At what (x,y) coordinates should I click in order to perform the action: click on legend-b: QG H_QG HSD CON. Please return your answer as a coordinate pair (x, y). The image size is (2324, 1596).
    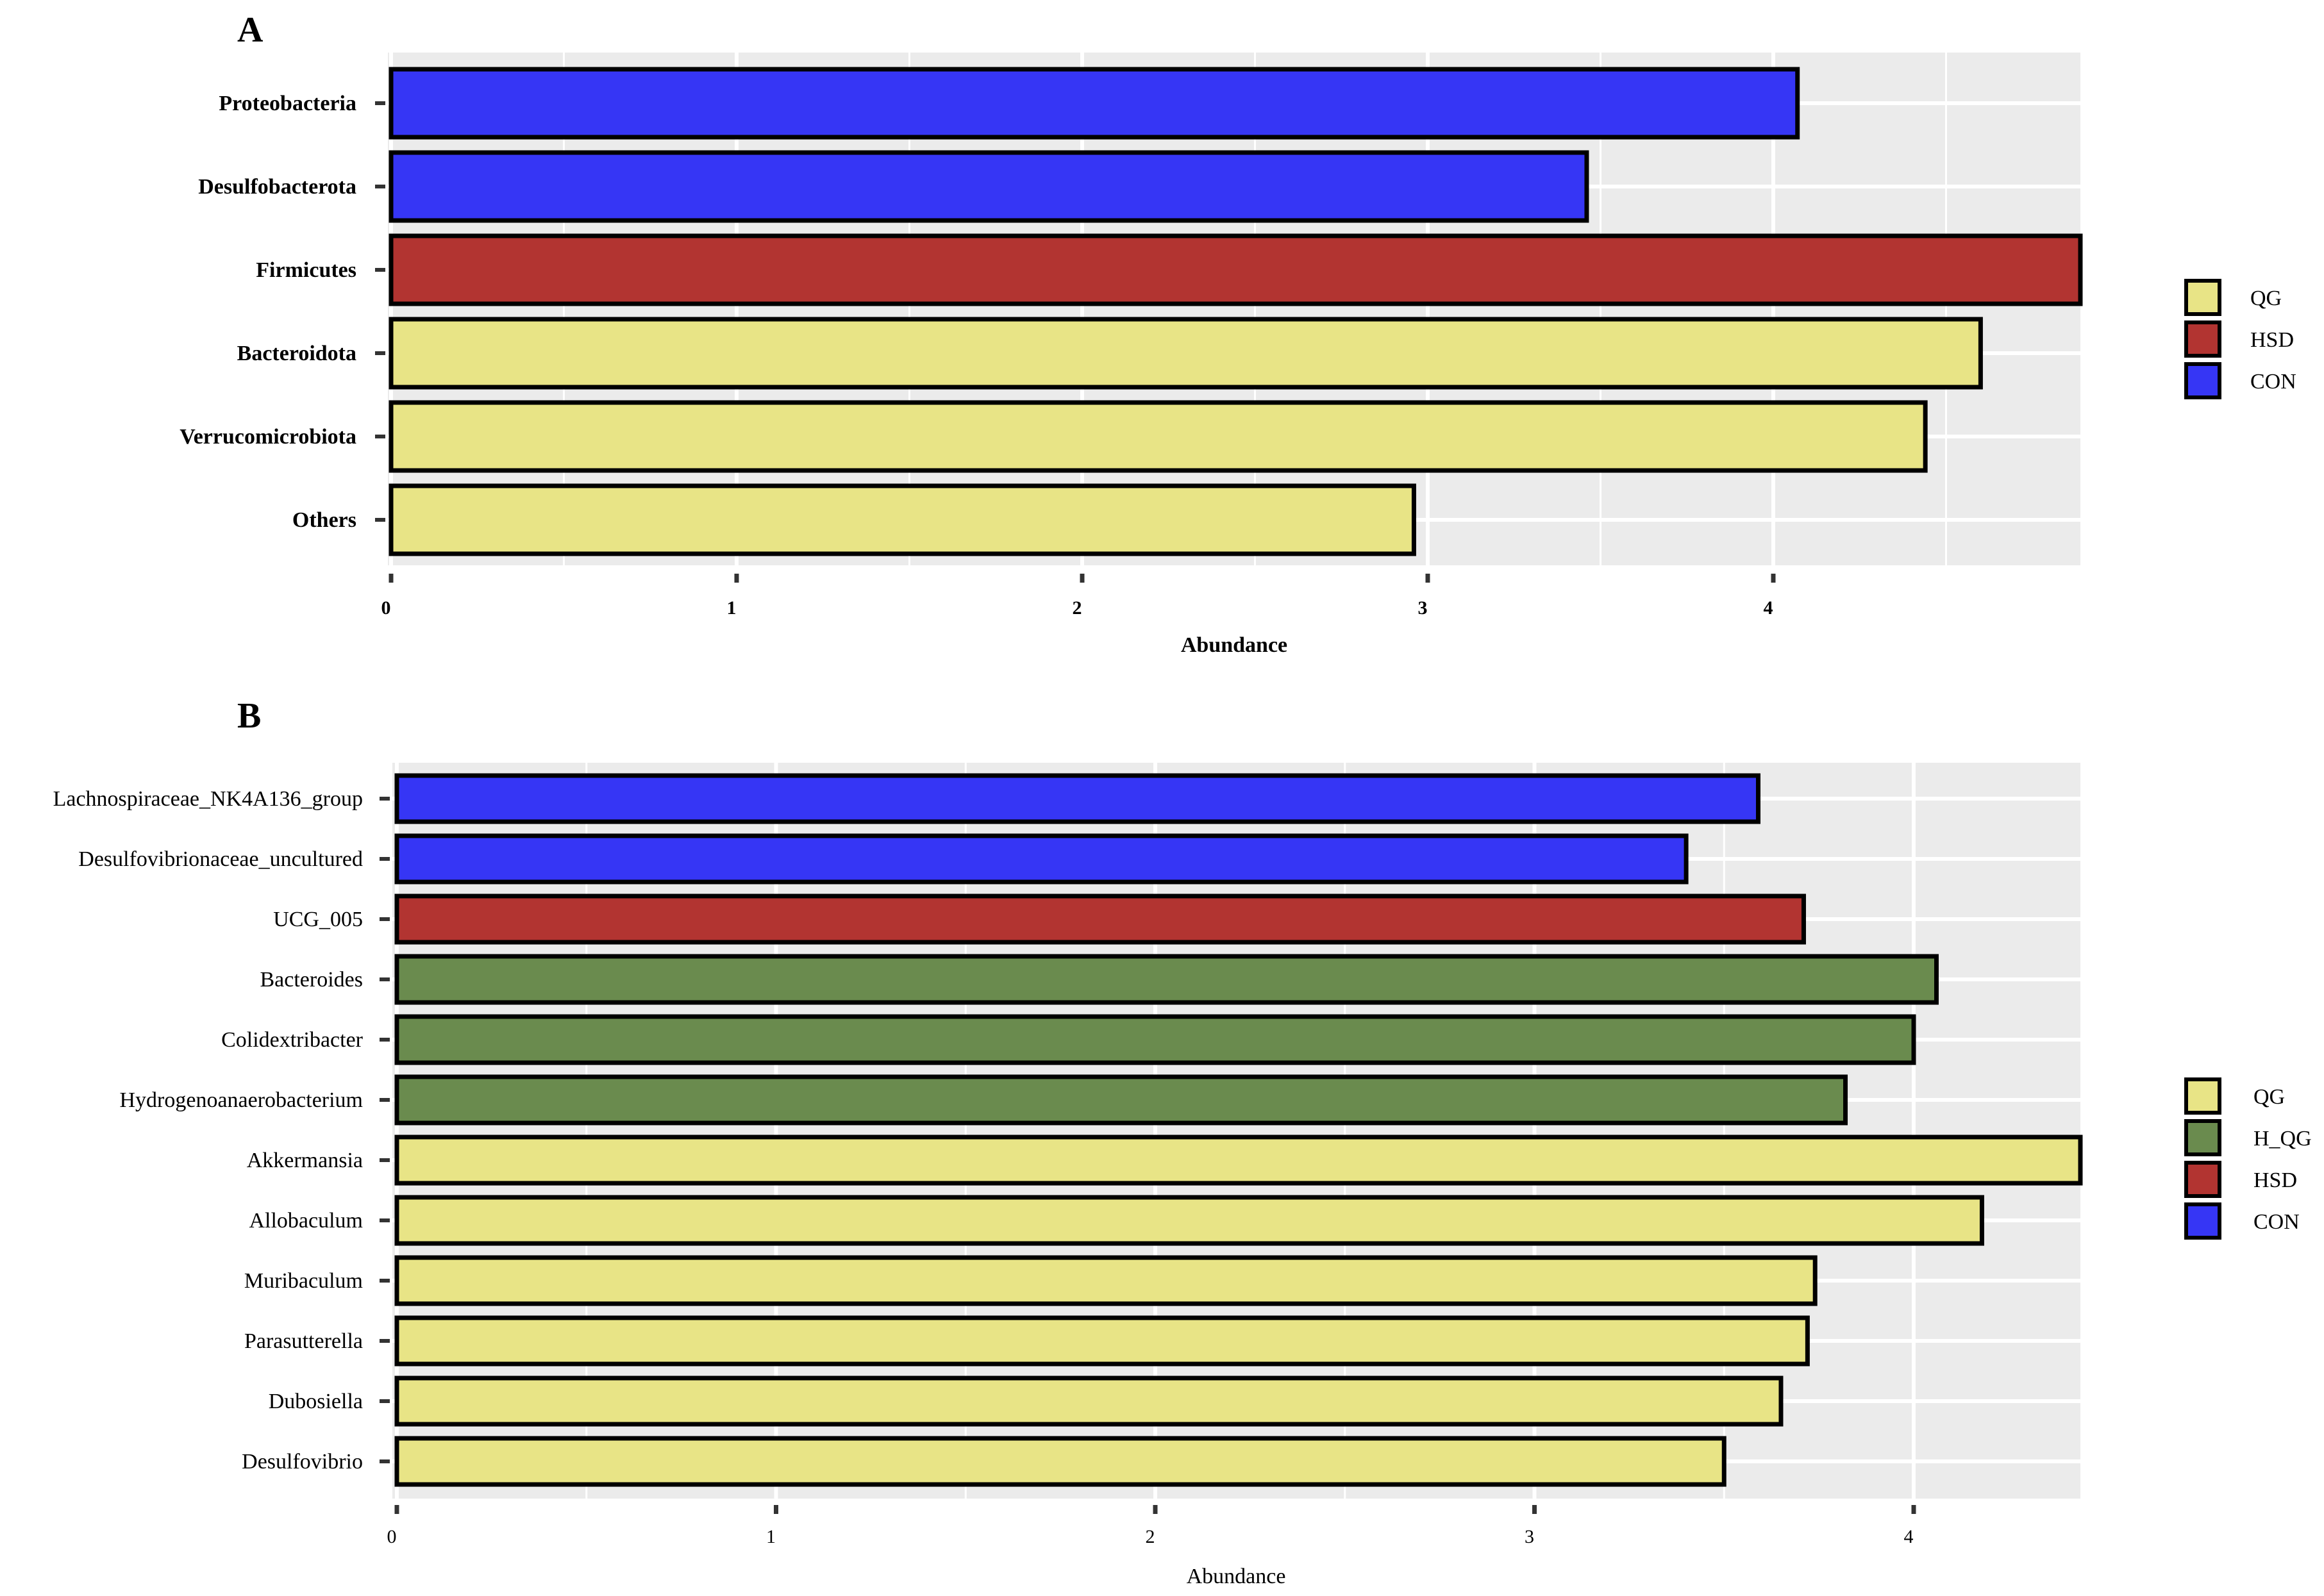
    Looking at the image, I should click on (2248, 1158).